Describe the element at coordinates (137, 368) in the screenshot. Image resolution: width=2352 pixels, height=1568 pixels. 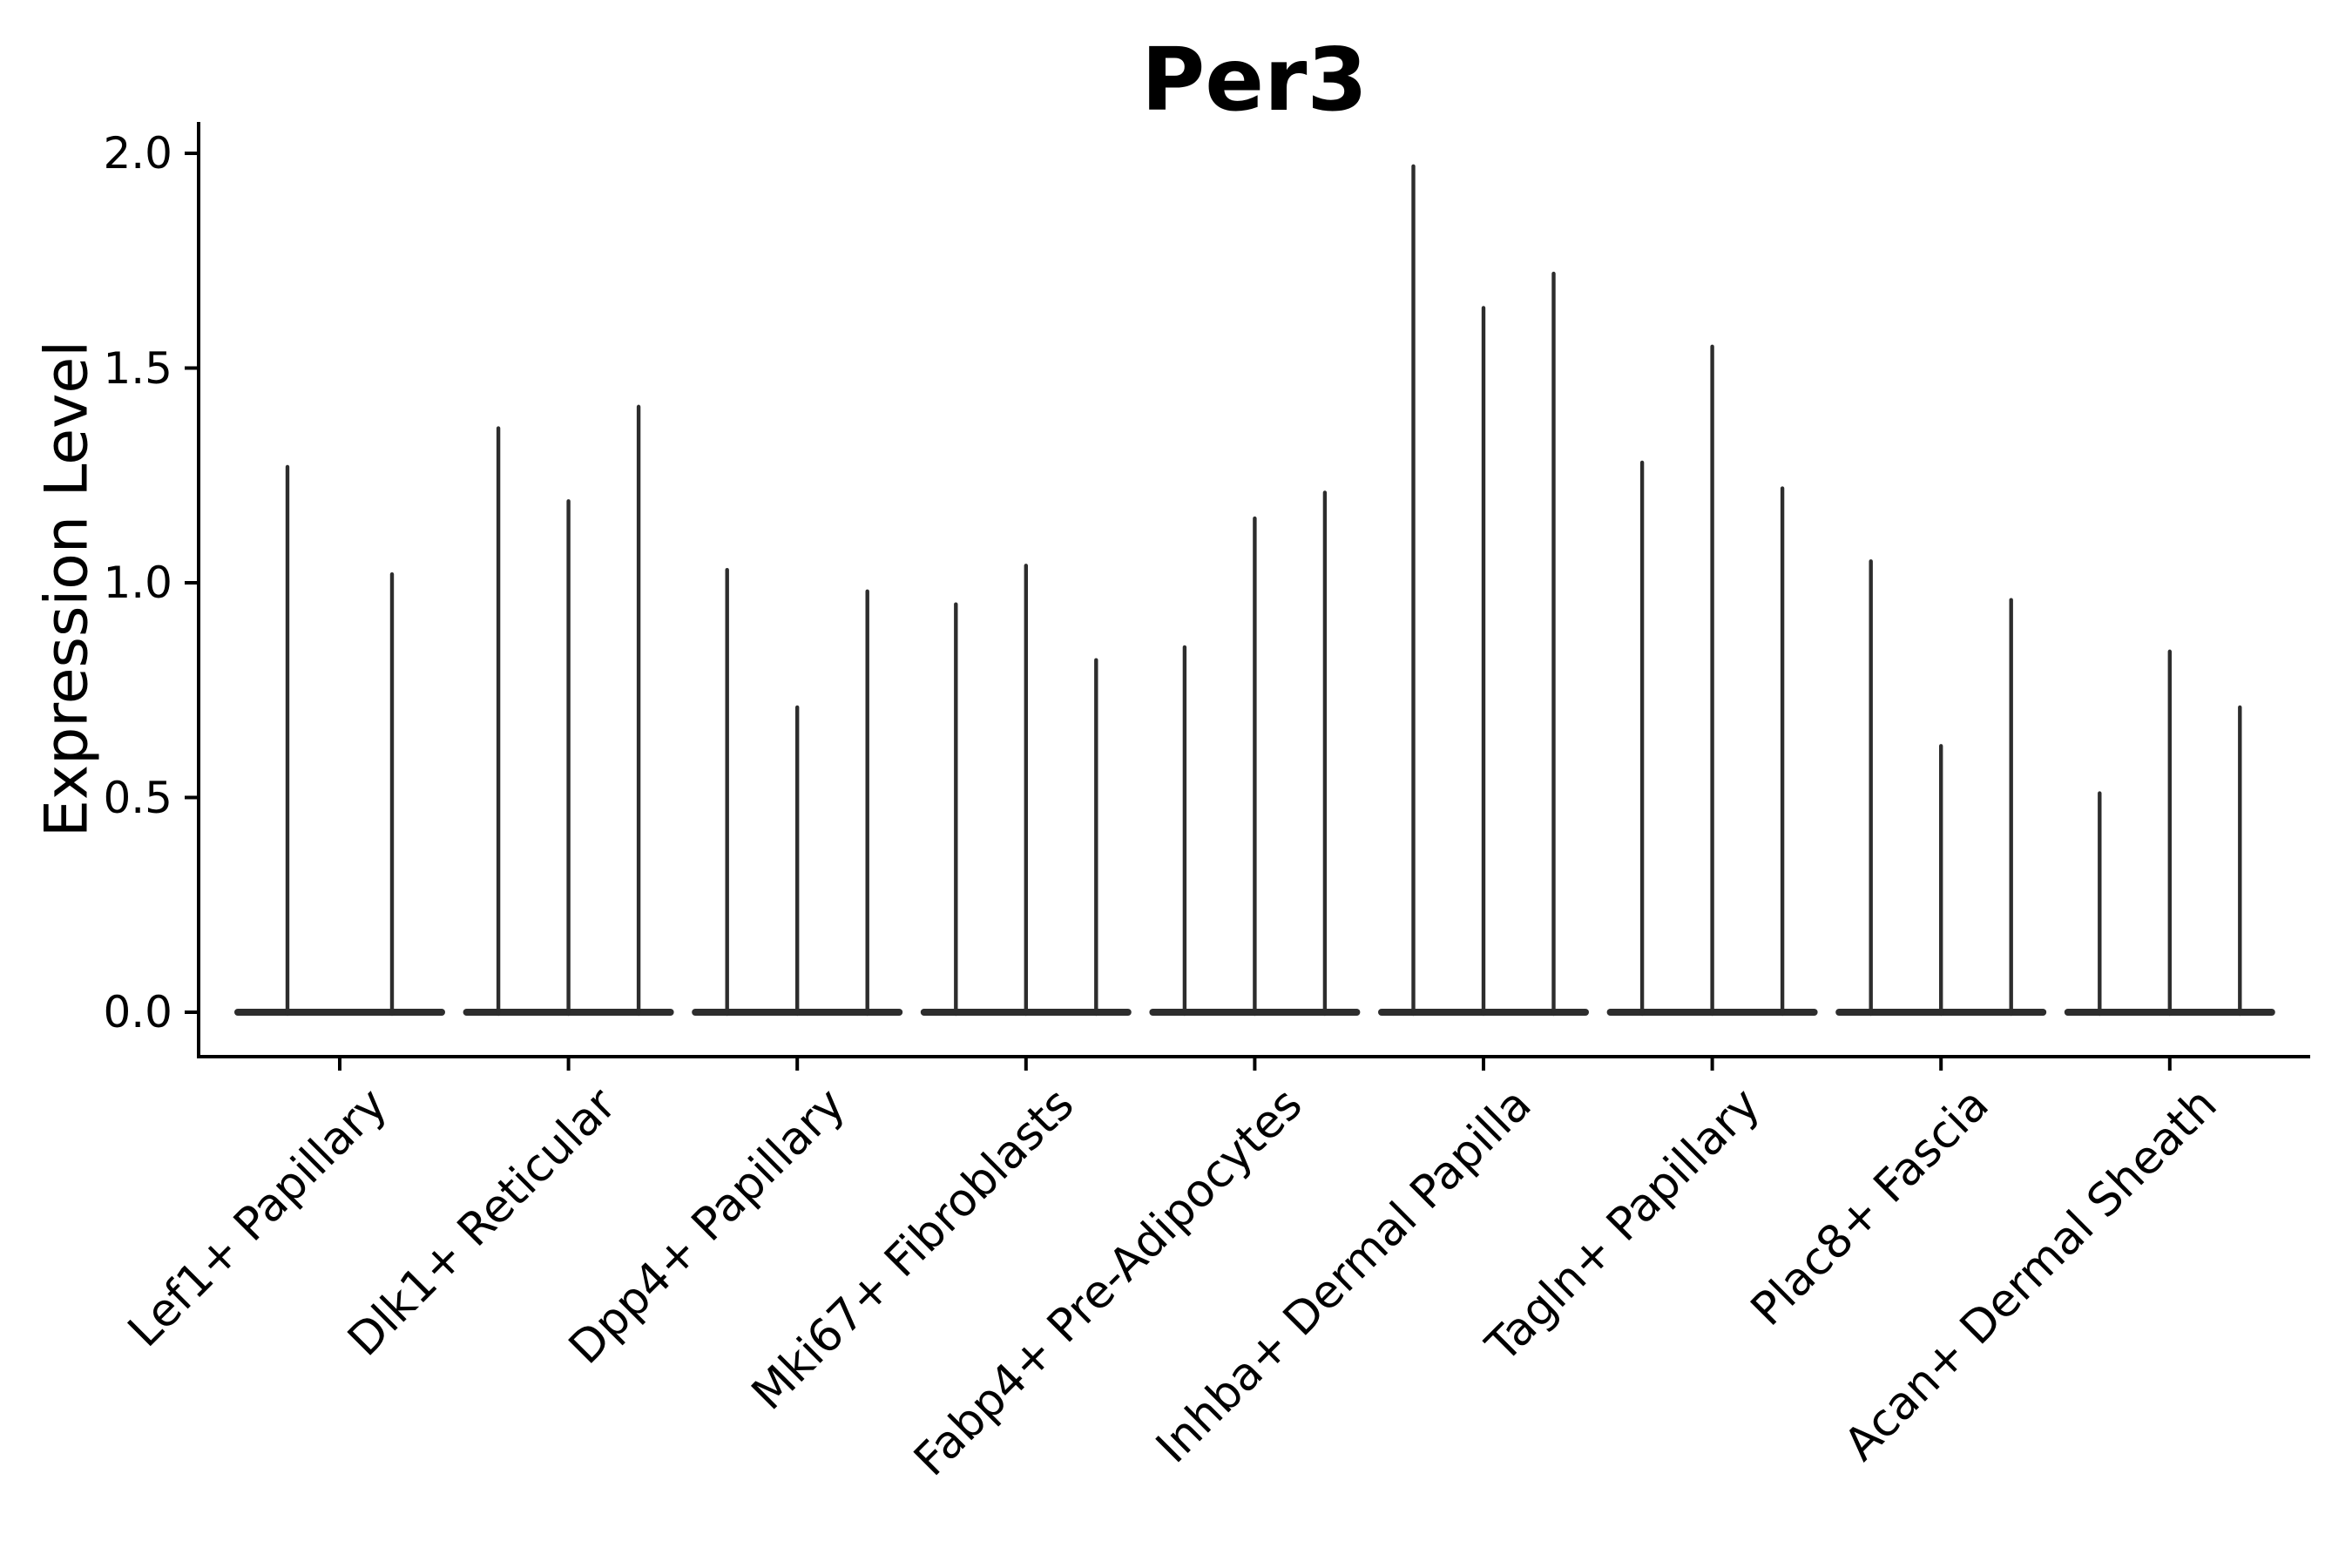
I see `y-tick-label: 1.5` at that location.